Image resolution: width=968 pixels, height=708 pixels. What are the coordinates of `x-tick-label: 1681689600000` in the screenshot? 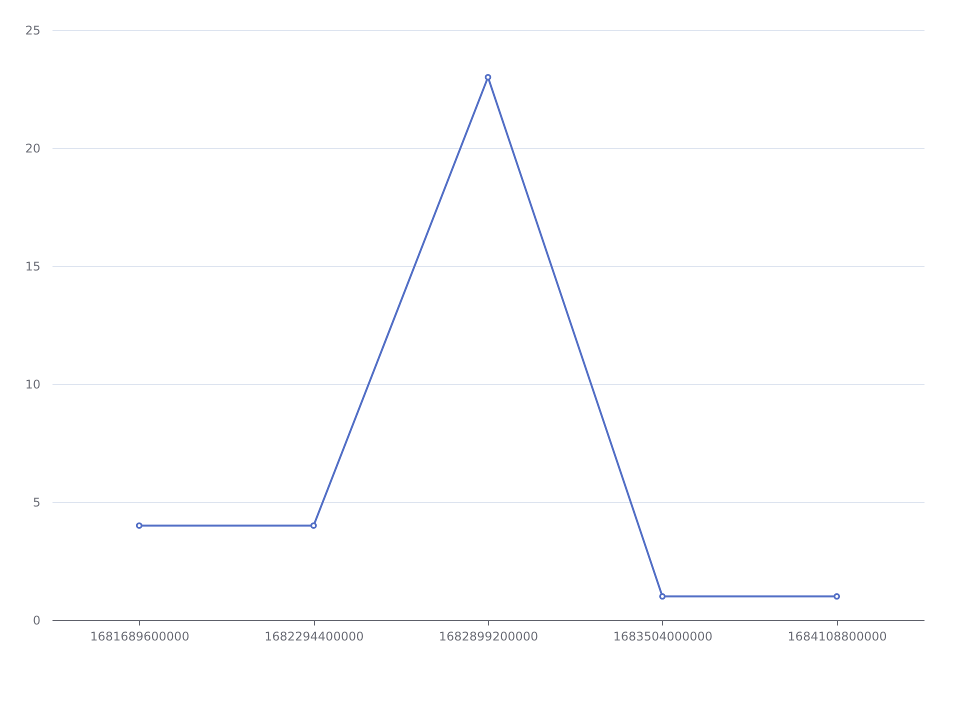 It's located at (140, 637).